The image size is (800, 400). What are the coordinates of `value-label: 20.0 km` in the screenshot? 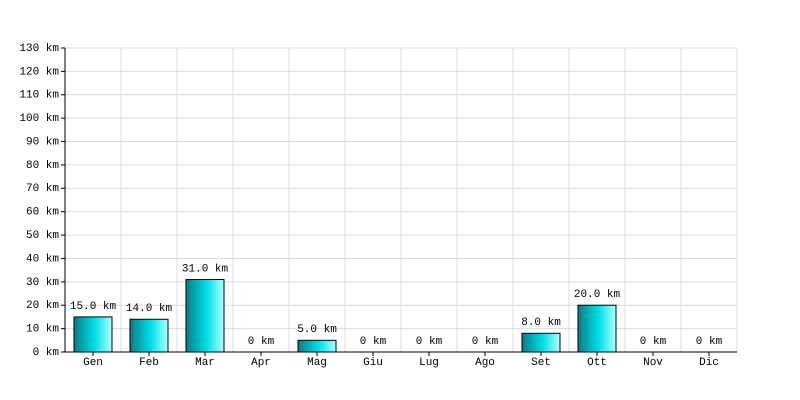 It's located at (597, 295).